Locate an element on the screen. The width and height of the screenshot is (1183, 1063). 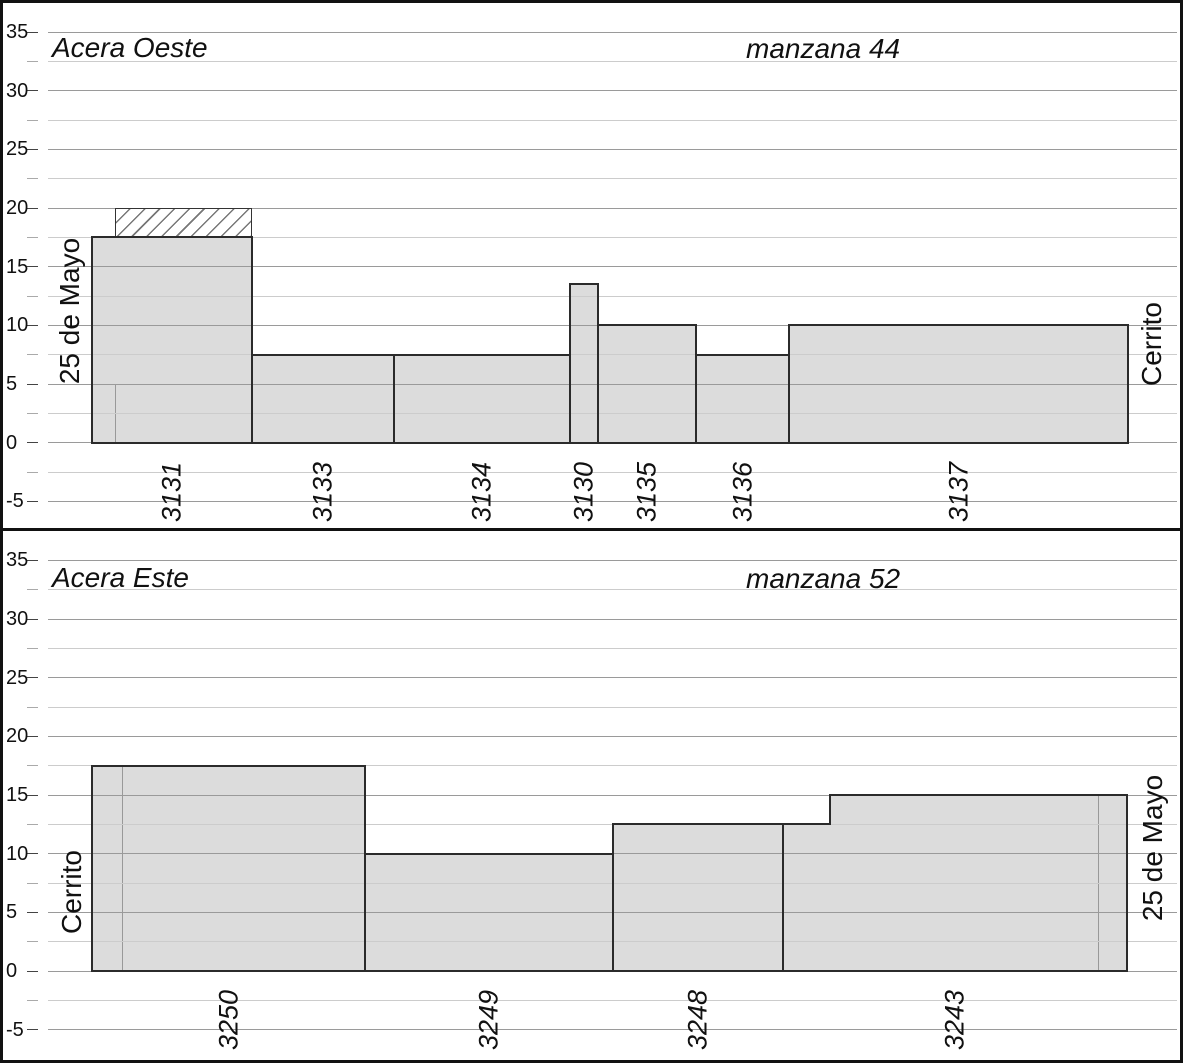
y-axis-tick-label: 20 is located at coordinates (17, 208).